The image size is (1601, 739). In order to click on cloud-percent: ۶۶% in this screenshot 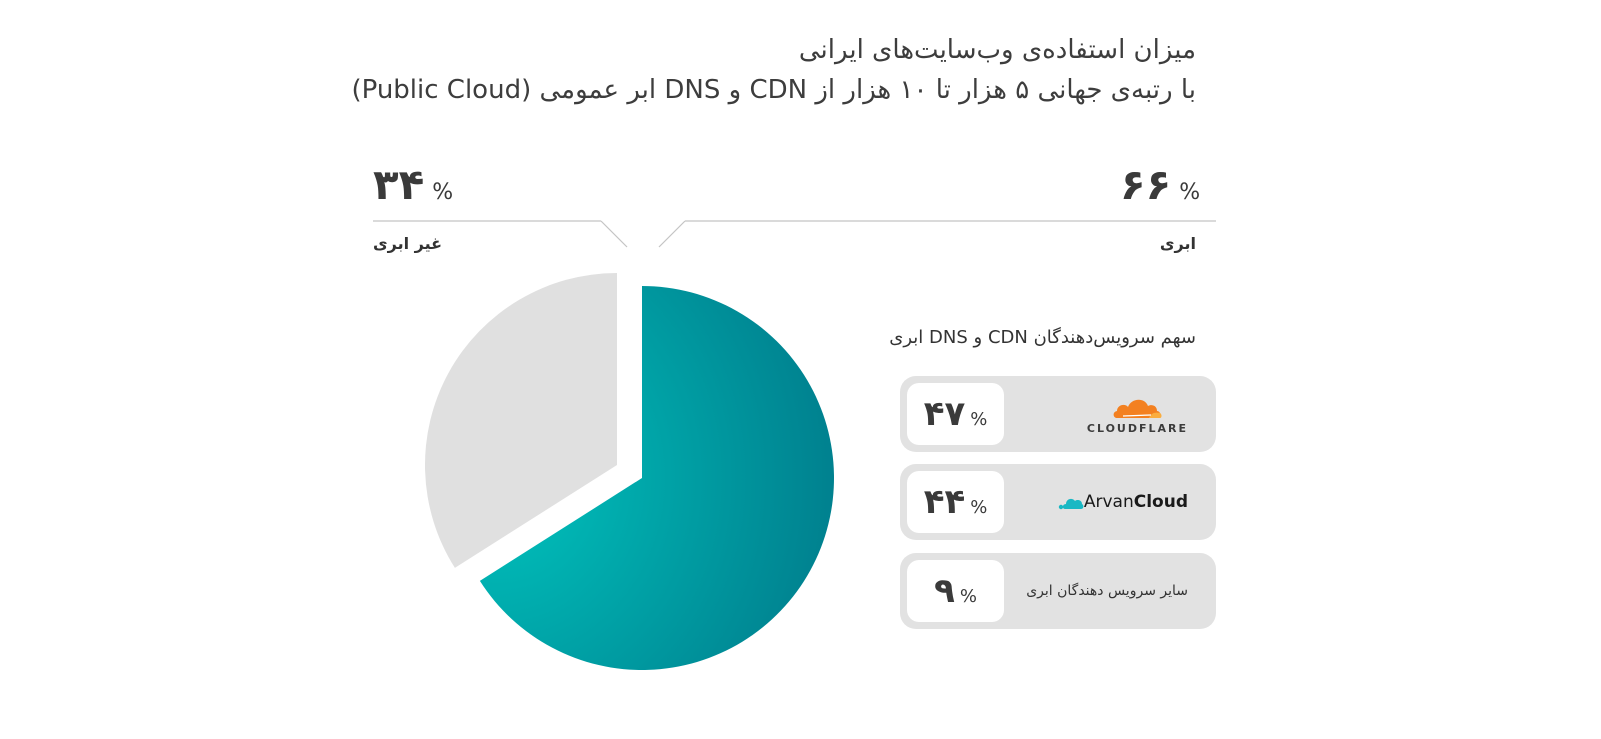, I will do `click(1160, 184)`.